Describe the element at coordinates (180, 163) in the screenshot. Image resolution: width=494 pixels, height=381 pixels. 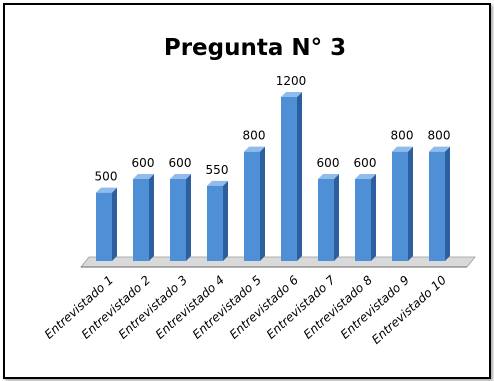
I see `data-label-3: 600` at that location.